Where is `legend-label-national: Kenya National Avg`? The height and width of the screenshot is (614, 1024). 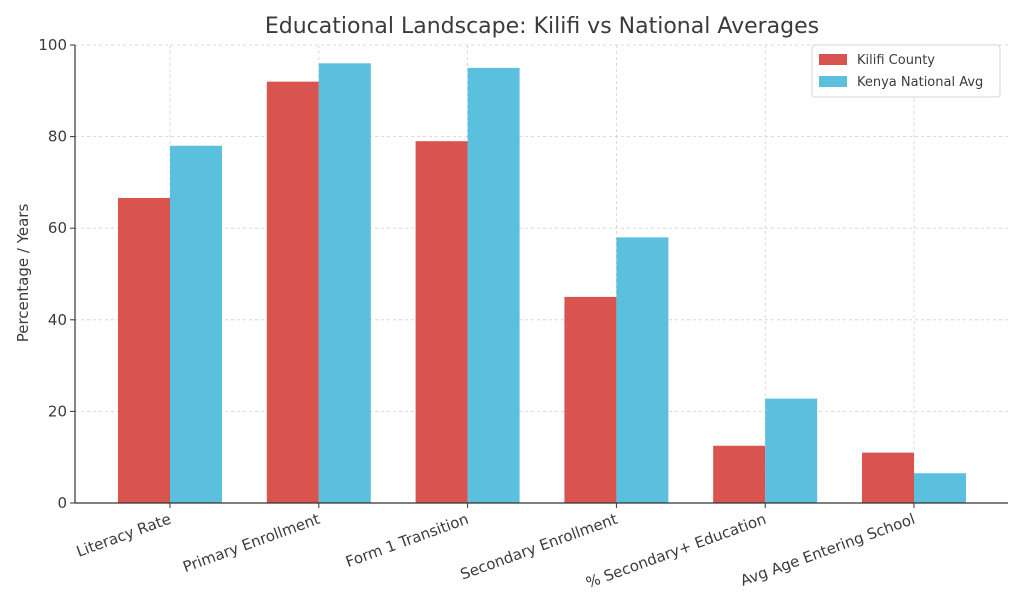
legend-label-national: Kenya National Avg is located at coordinates (920, 82).